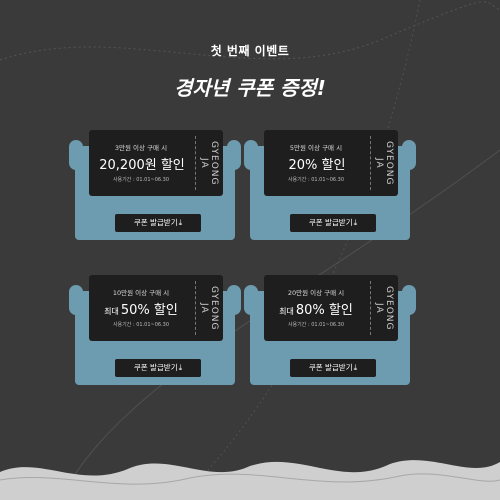 This screenshot has width=500, height=500. Describe the element at coordinates (316, 148) in the screenshot. I see `coupon-condition: 5만원 이상 구매 시` at that location.